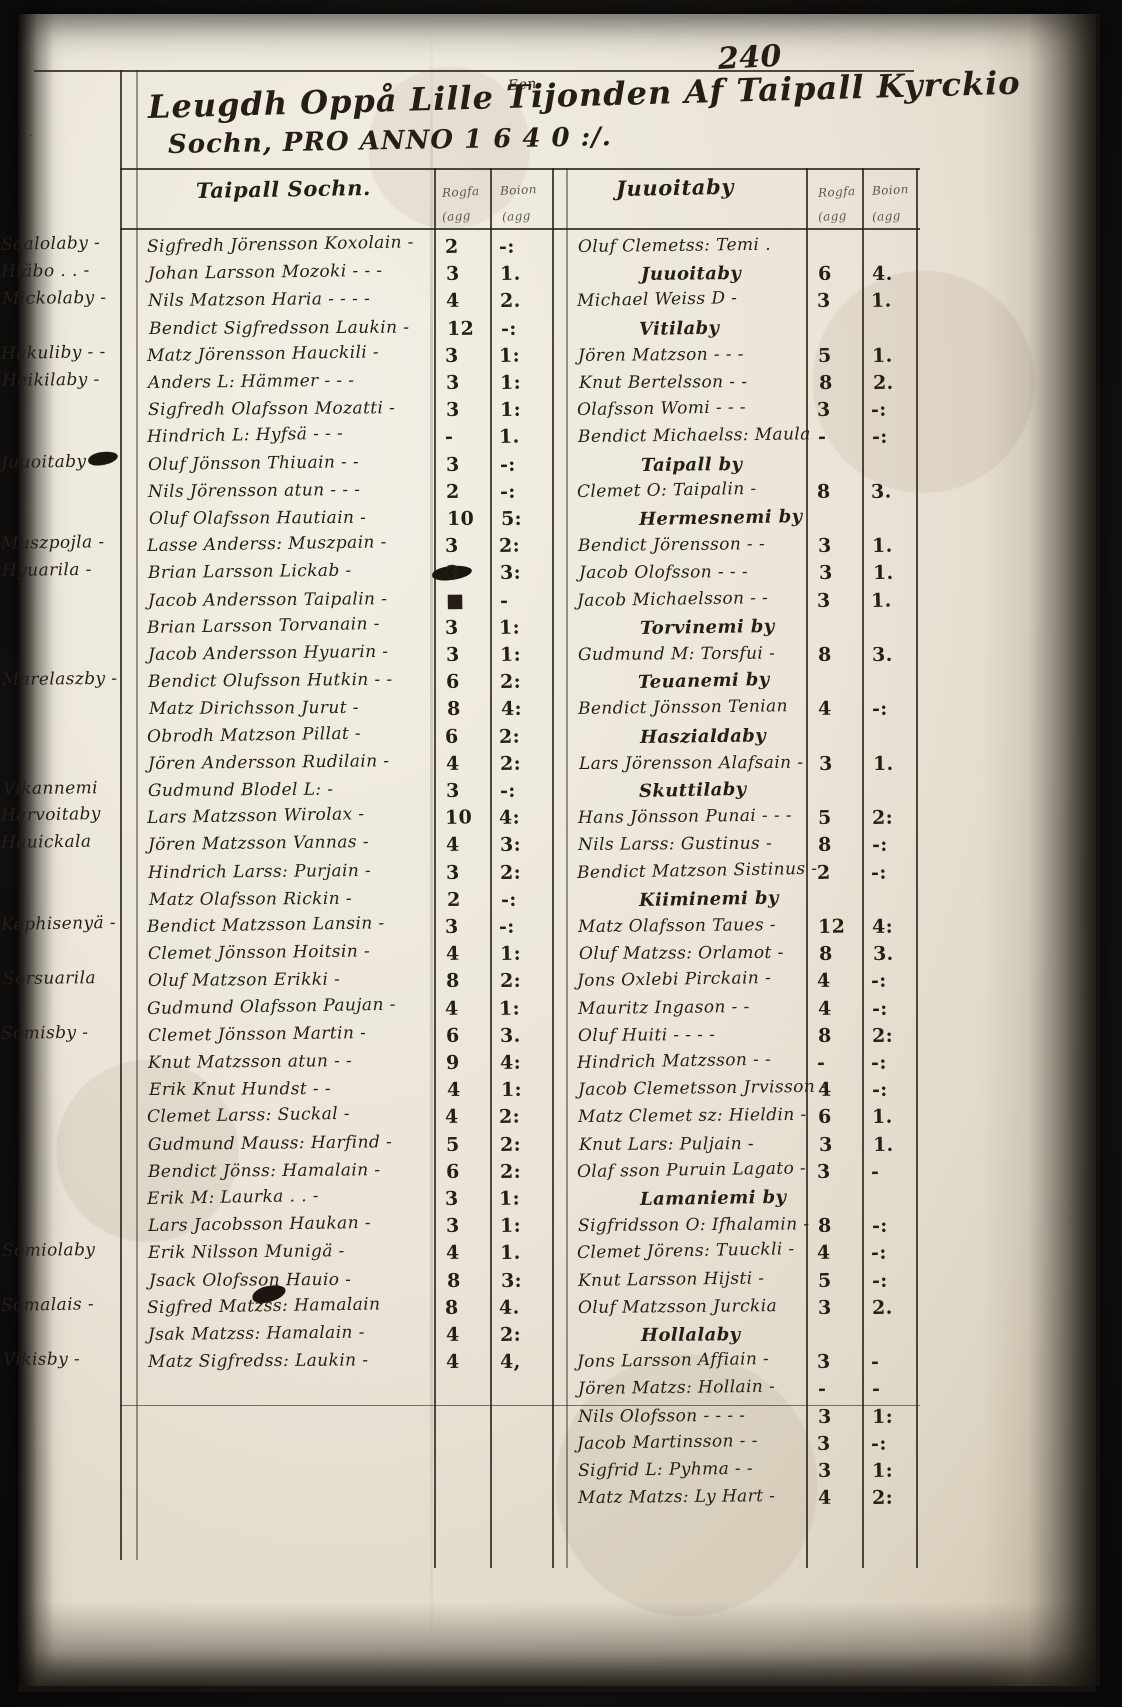 The image size is (1122, 1707). What do you see at coordinates (508, 899) in the screenshot?
I see `left-row-value-2: -:` at bounding box center [508, 899].